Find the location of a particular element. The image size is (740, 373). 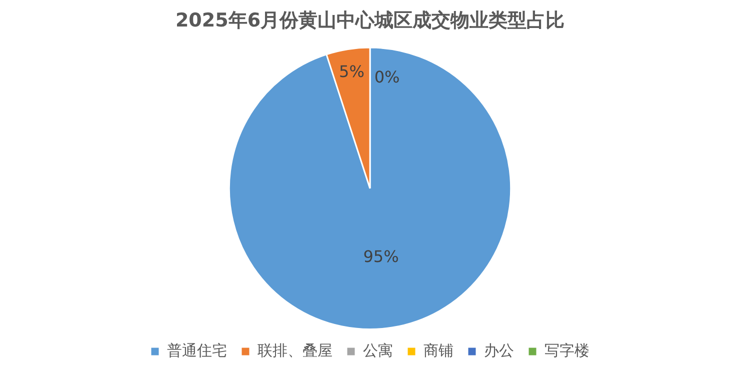

legend-label: 商铺 is located at coordinates (439, 350).